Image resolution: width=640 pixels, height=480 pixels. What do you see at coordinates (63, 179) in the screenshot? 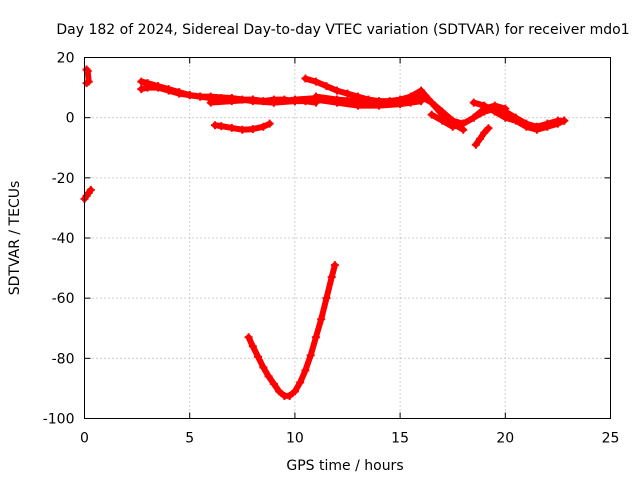
I see `y-tick-label: -20` at bounding box center [63, 179].